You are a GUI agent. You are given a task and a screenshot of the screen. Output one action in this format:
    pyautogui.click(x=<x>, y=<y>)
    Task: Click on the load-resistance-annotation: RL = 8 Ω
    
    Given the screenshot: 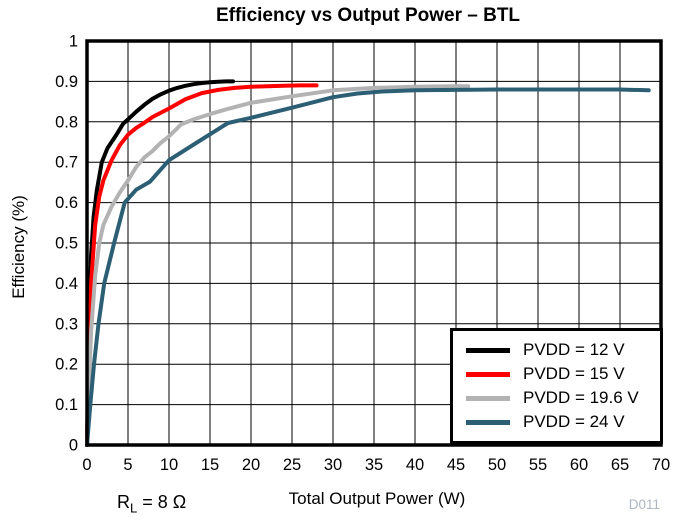 What is the action you would take?
    pyautogui.click(x=151, y=504)
    